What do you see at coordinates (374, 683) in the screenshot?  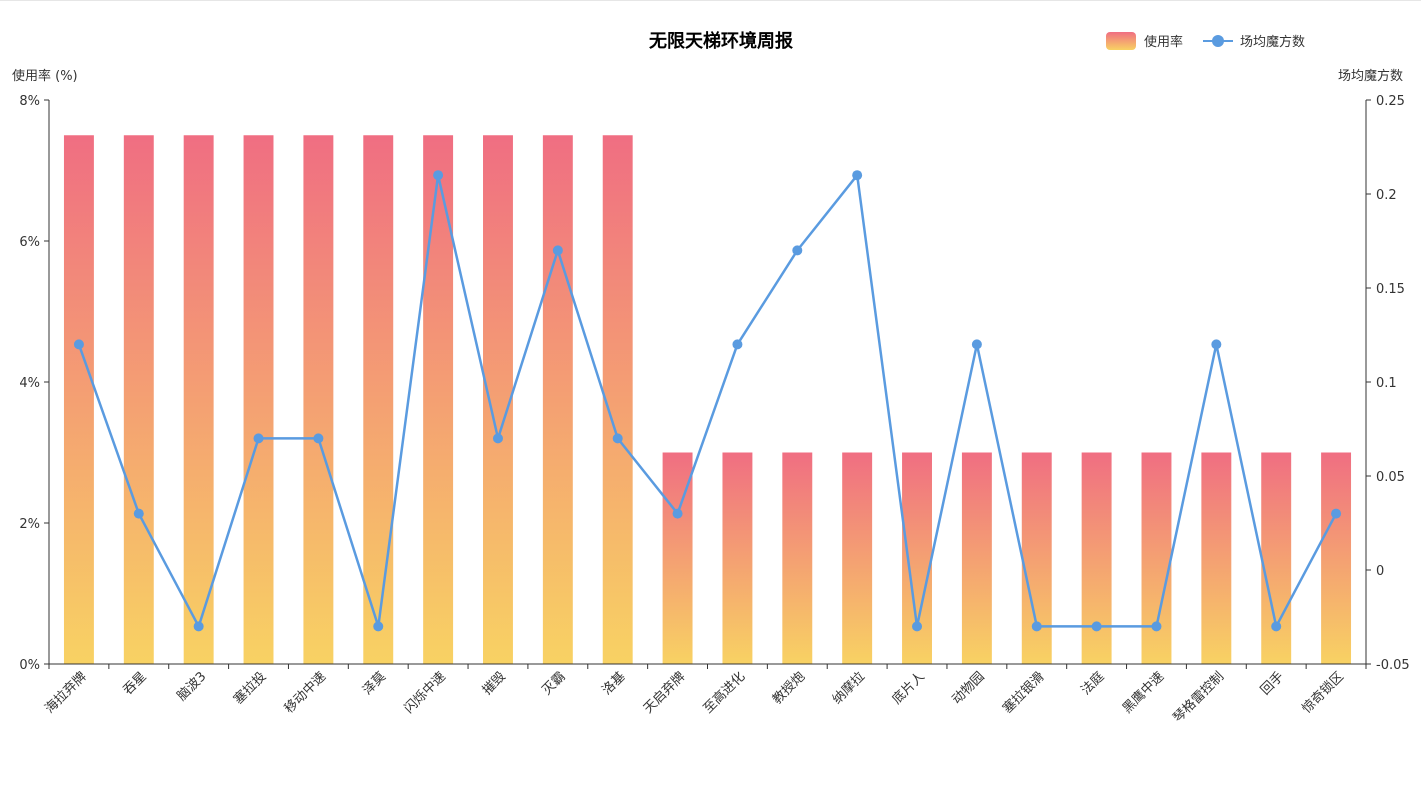 I see `x-tick-label: 泽莫` at bounding box center [374, 683].